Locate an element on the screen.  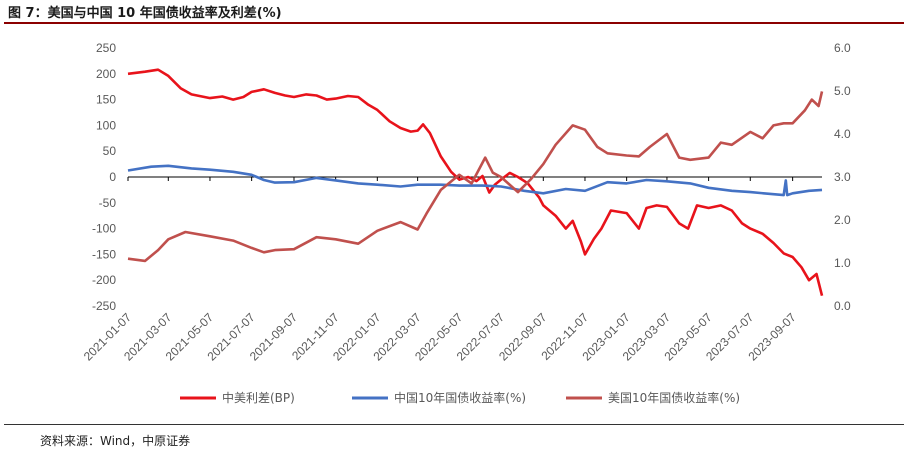
legend-label: 中国10年国债收益率(%) is located at coordinates (460, 397).